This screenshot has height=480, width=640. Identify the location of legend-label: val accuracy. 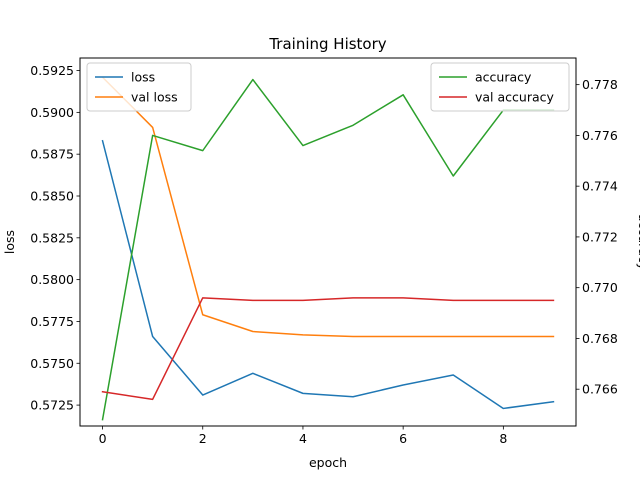
(515, 97).